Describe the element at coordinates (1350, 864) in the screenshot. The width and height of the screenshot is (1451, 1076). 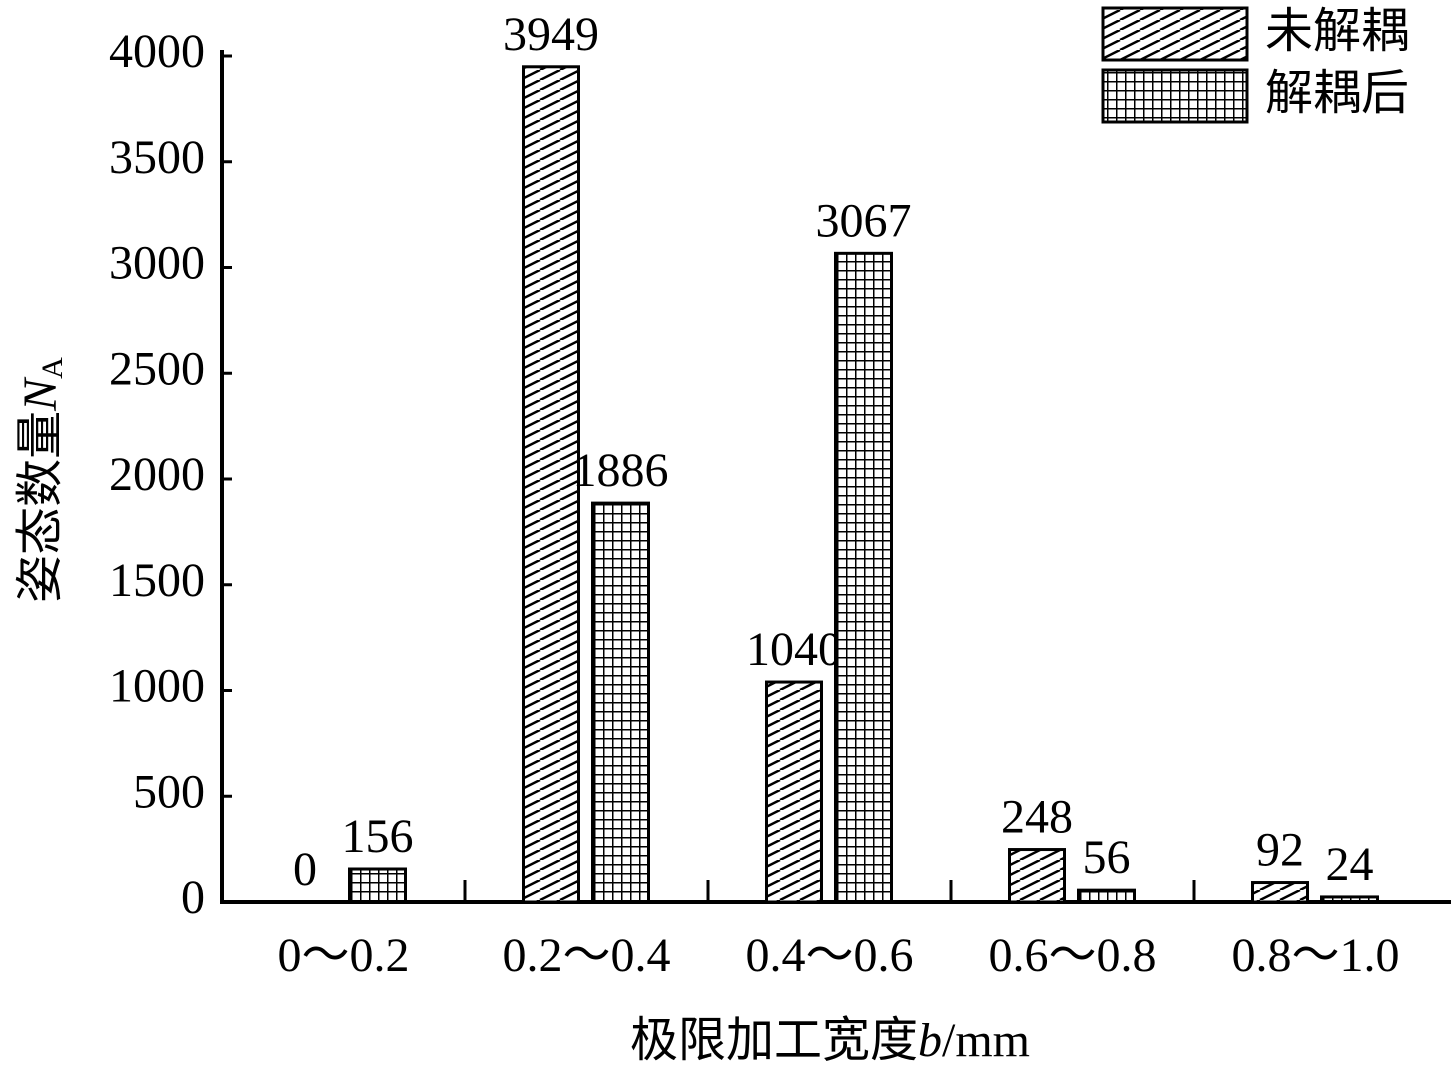
I see `data-label: 24` at that location.